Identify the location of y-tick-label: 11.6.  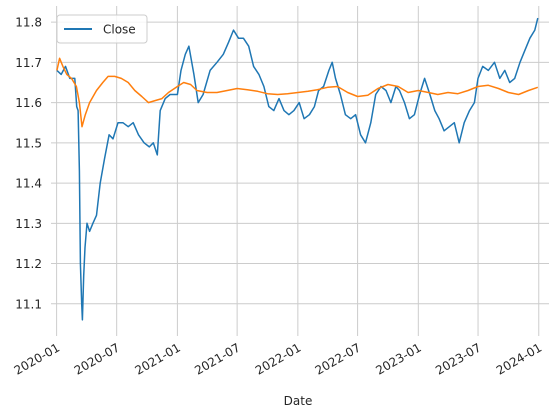
(28, 103).